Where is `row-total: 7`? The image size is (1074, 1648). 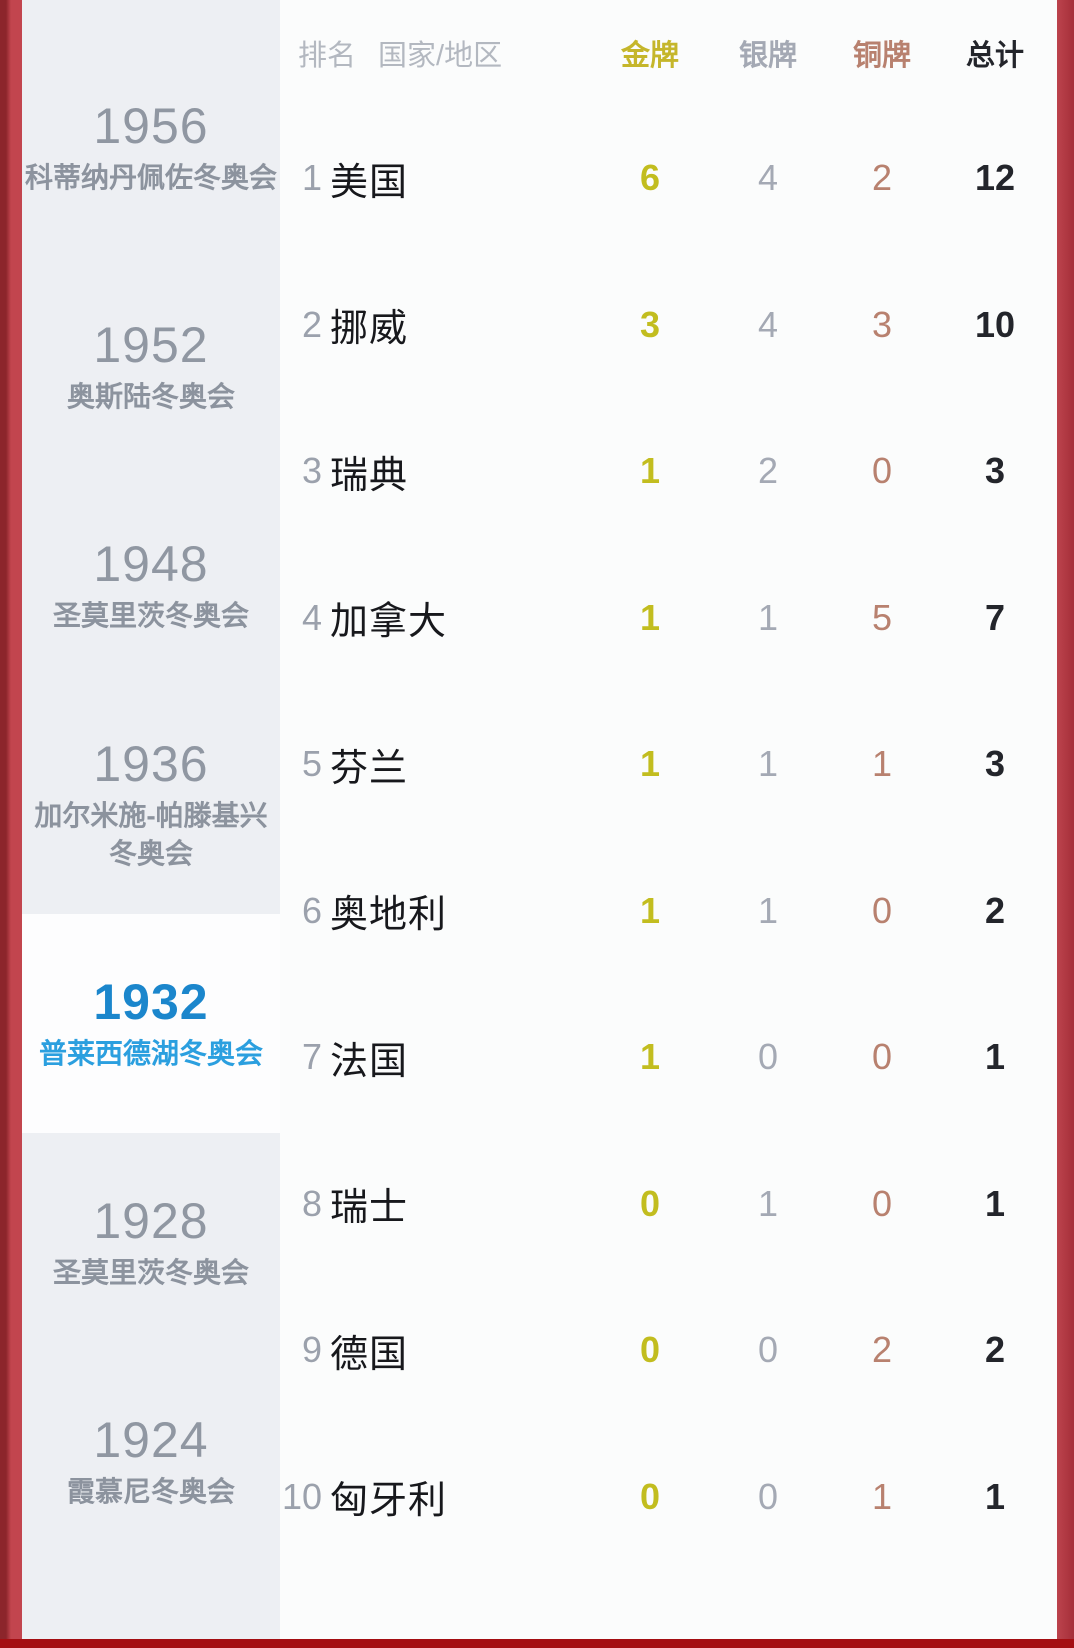
row-total: 7 is located at coordinates (995, 617).